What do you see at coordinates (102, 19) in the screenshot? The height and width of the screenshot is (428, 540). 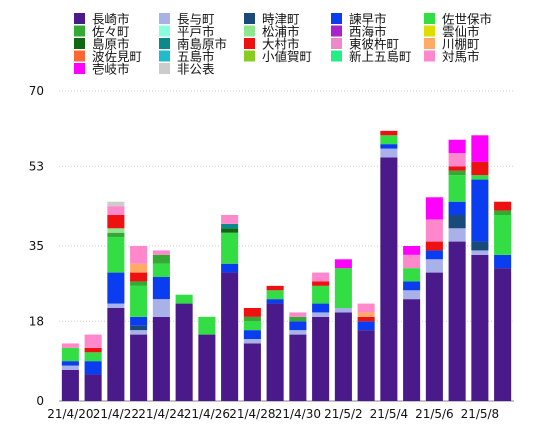 I see `legend-entry: 長崎市` at bounding box center [102, 19].